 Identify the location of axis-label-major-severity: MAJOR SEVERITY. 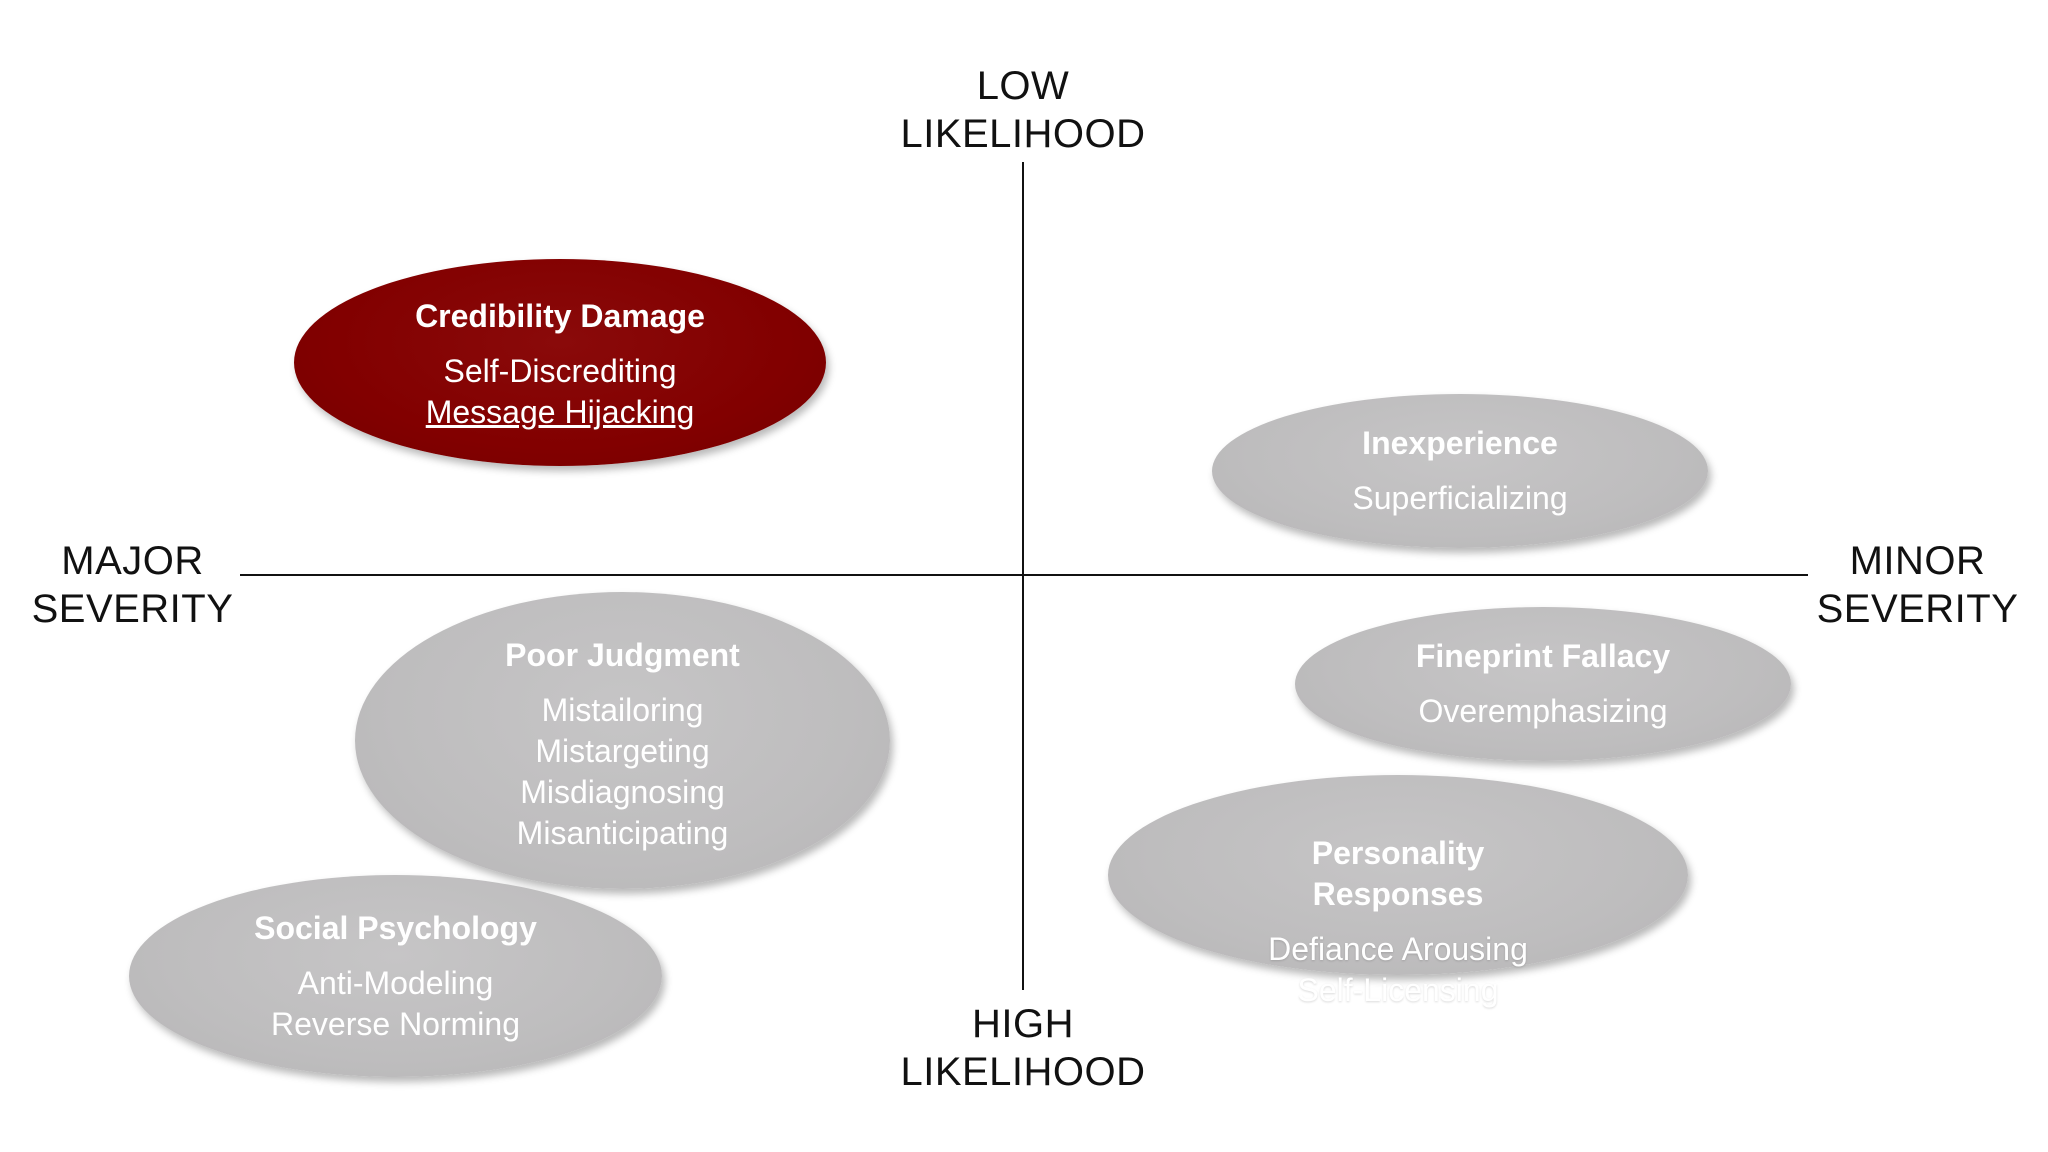
(132, 585).